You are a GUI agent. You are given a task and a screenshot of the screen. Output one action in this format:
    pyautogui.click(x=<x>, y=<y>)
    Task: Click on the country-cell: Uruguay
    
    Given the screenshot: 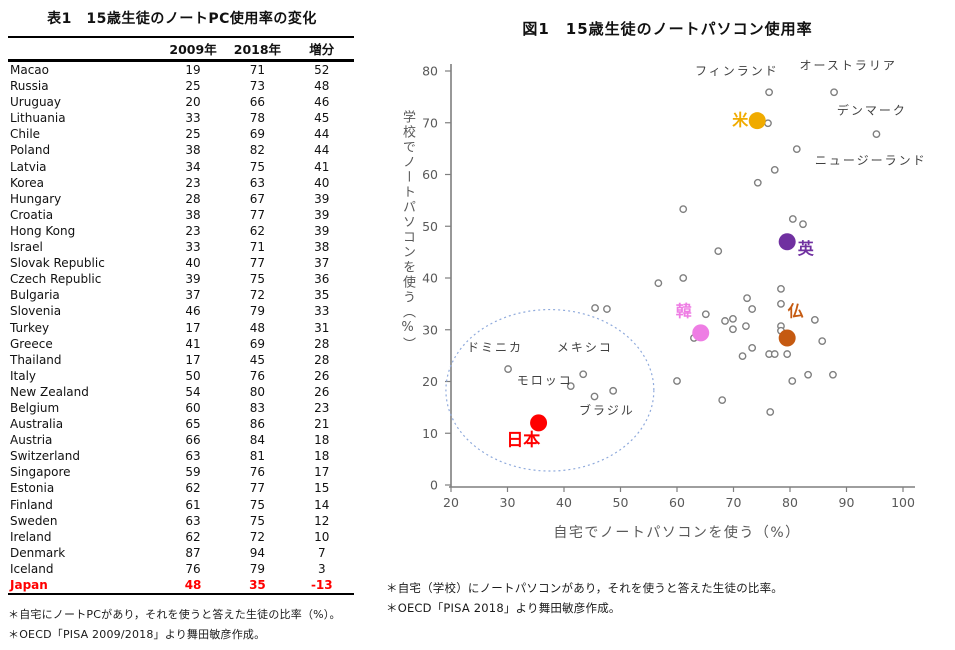 What is the action you would take?
    pyautogui.click(x=35, y=102)
    